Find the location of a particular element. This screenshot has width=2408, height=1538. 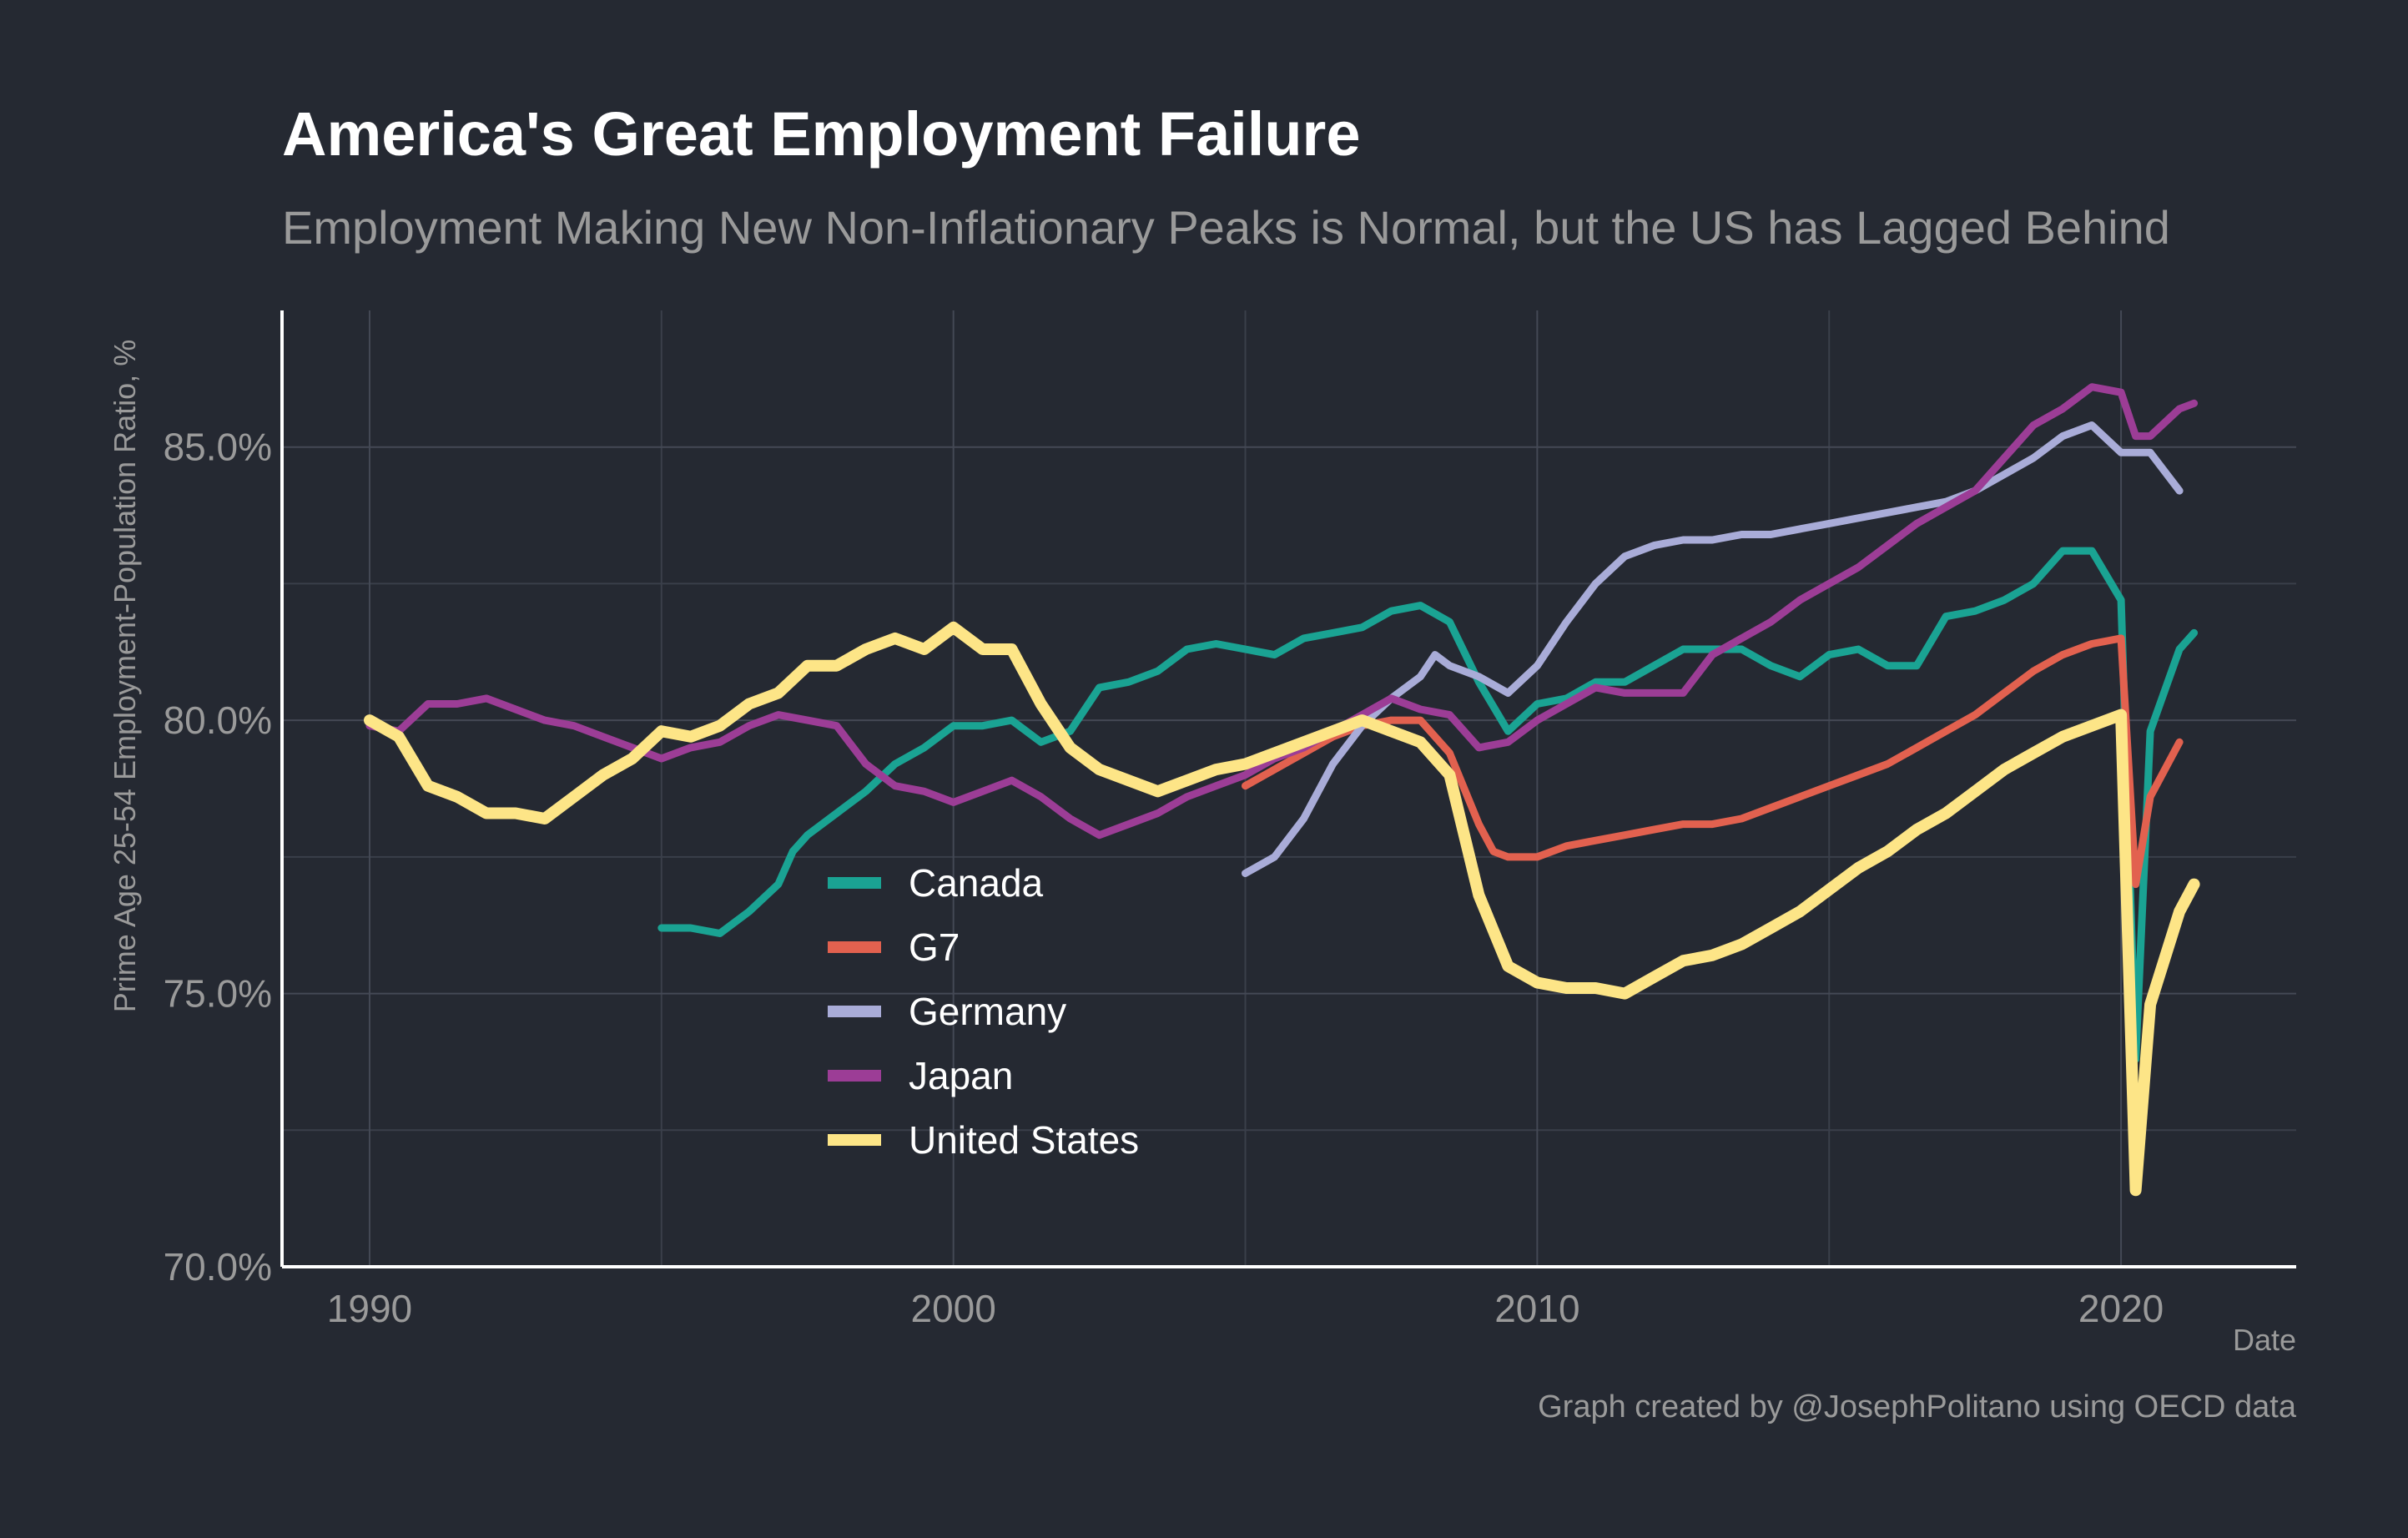

legend-label-canada: Canada is located at coordinates (976, 883).